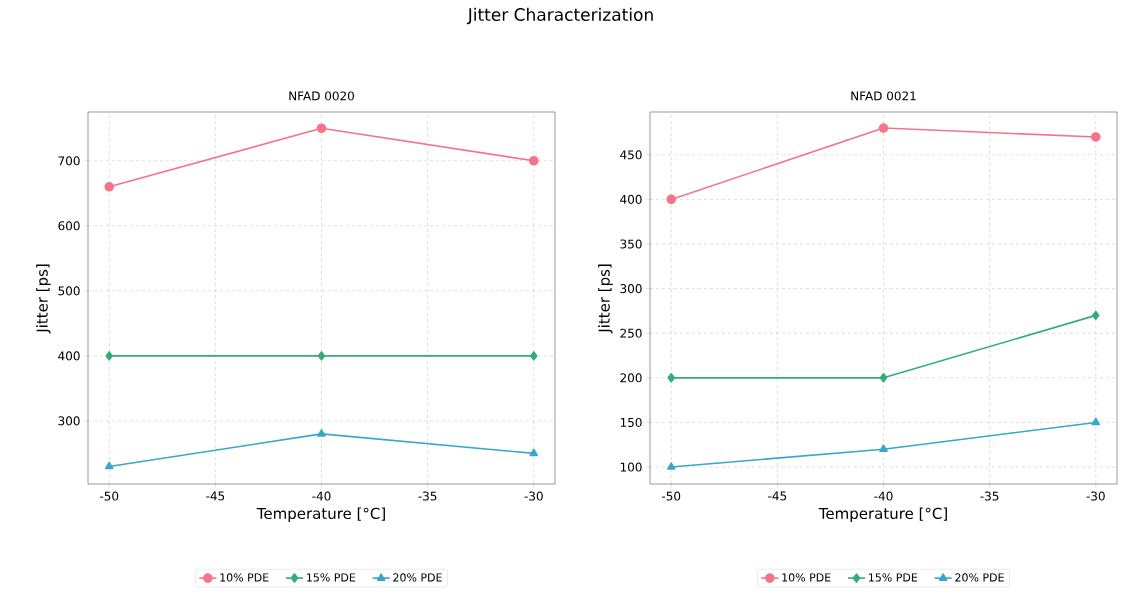 The height and width of the screenshot is (596, 1122). What do you see at coordinates (631, 244) in the screenshot?
I see `y-tick-label: 350` at bounding box center [631, 244].